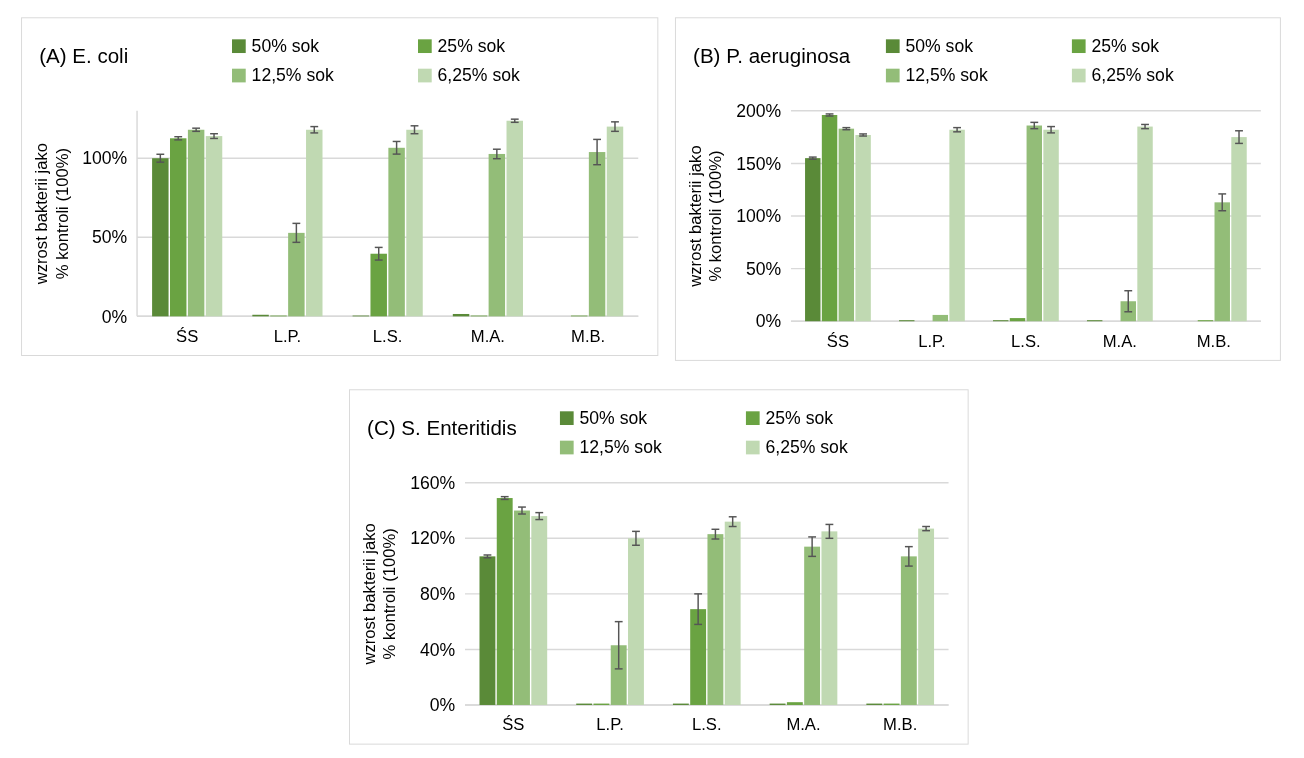  I want to click on y-tick-label: 40%, so click(437, 649).